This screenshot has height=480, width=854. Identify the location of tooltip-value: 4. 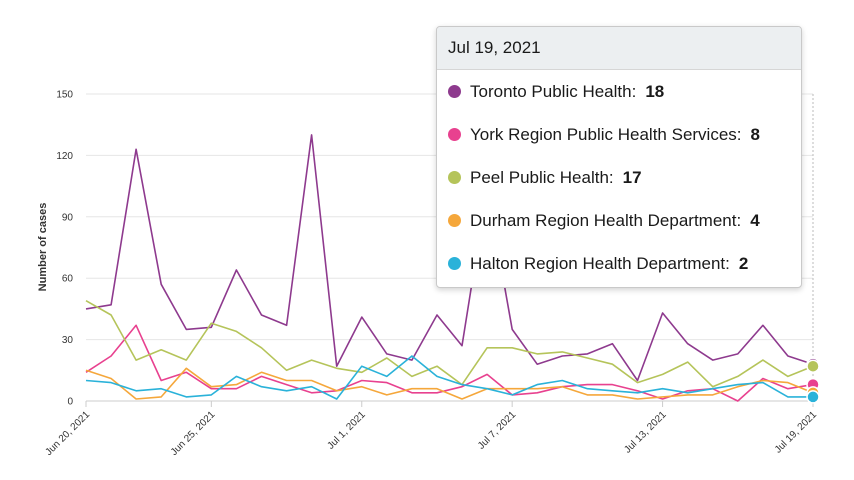
(755, 220).